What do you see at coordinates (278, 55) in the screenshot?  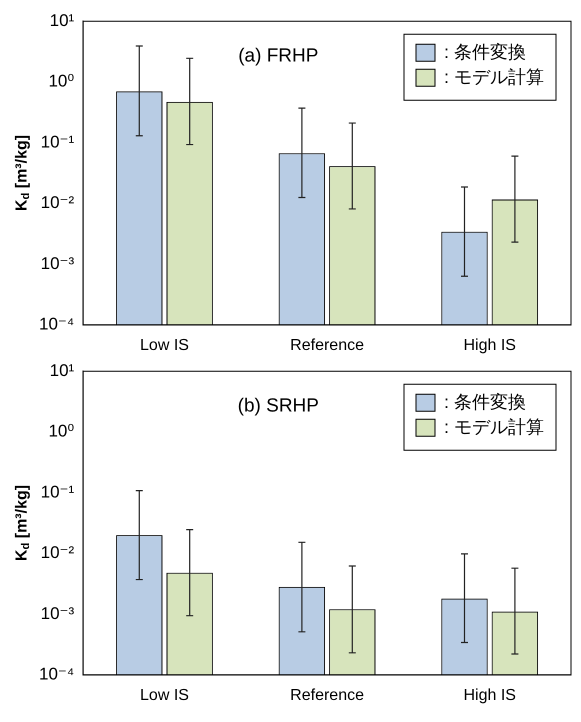 I see `text: (a) FRHP` at bounding box center [278, 55].